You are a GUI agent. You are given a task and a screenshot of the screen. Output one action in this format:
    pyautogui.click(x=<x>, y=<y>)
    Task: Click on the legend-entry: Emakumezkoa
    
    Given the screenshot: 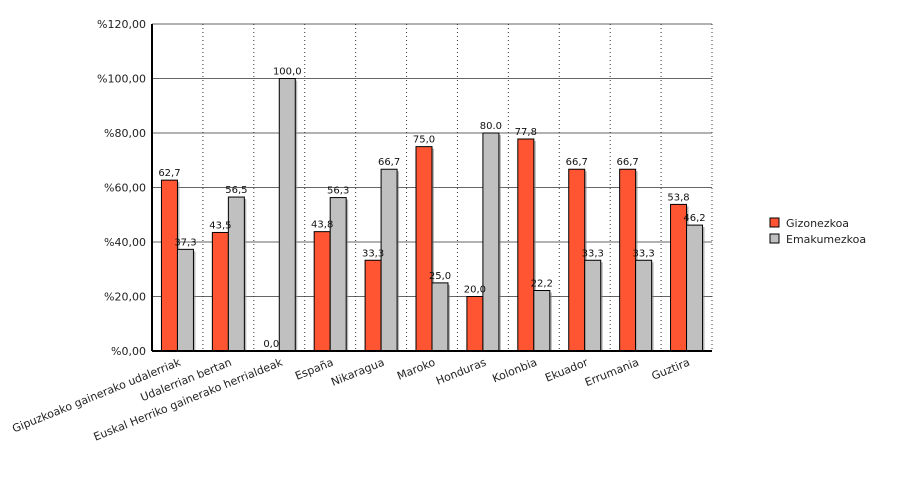 What is the action you would take?
    pyautogui.click(x=826, y=239)
    